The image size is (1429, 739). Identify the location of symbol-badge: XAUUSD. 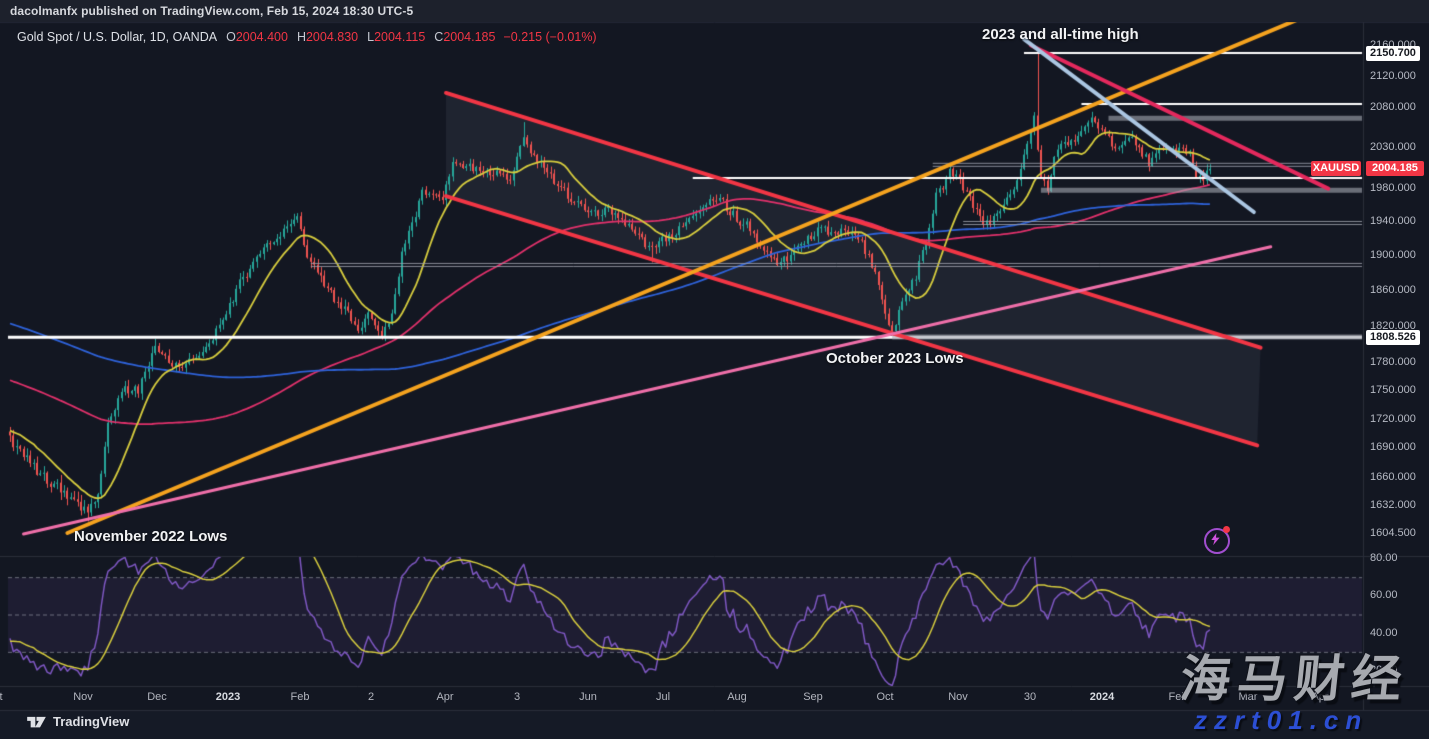
(1336, 169).